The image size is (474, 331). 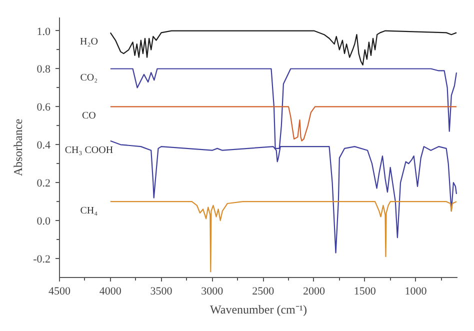 I want to click on x-tick-label: 3000, so click(x=212, y=292).